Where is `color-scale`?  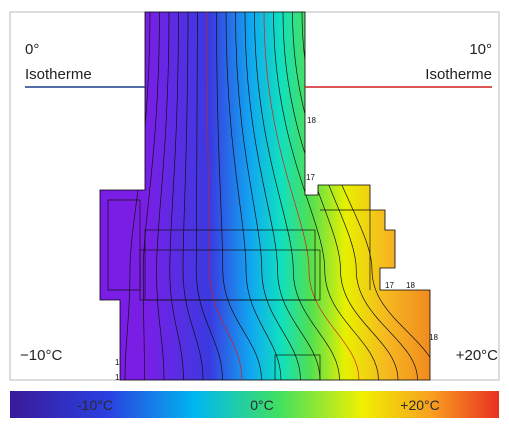
color-scale is located at coordinates (254, 404).